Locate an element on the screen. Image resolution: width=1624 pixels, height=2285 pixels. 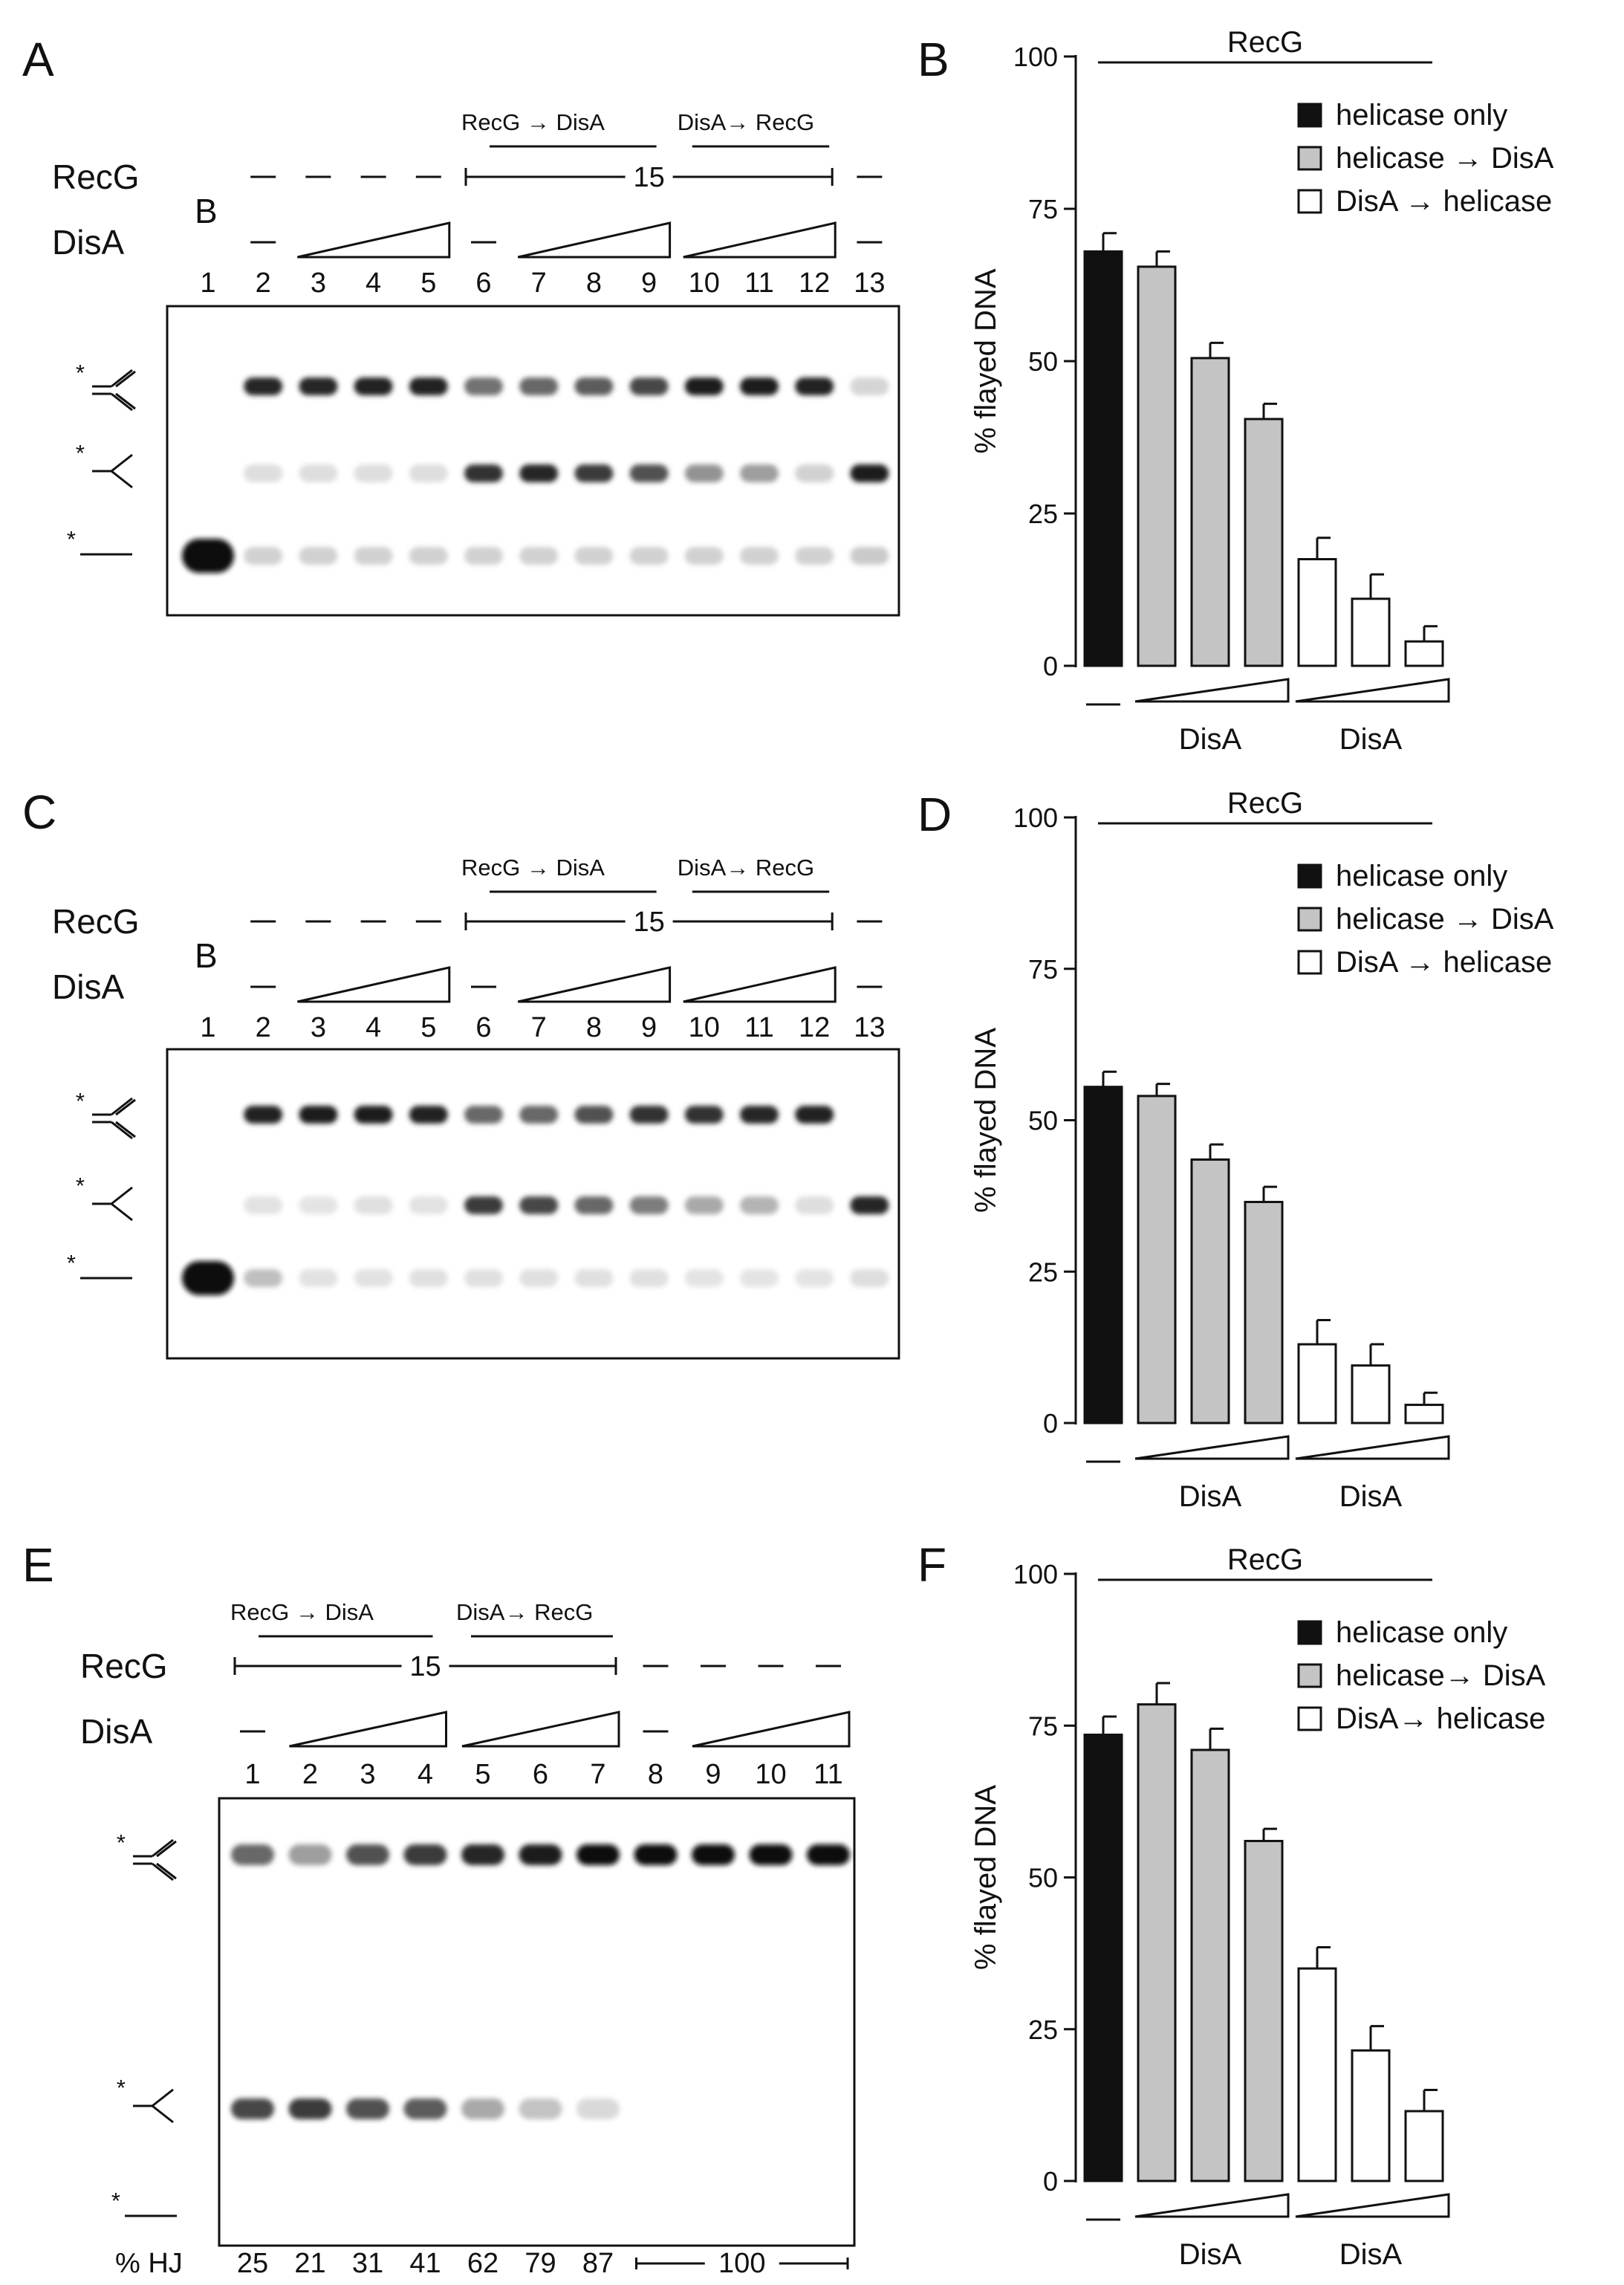
y-tick-label: 75 is located at coordinates (1043, 209).